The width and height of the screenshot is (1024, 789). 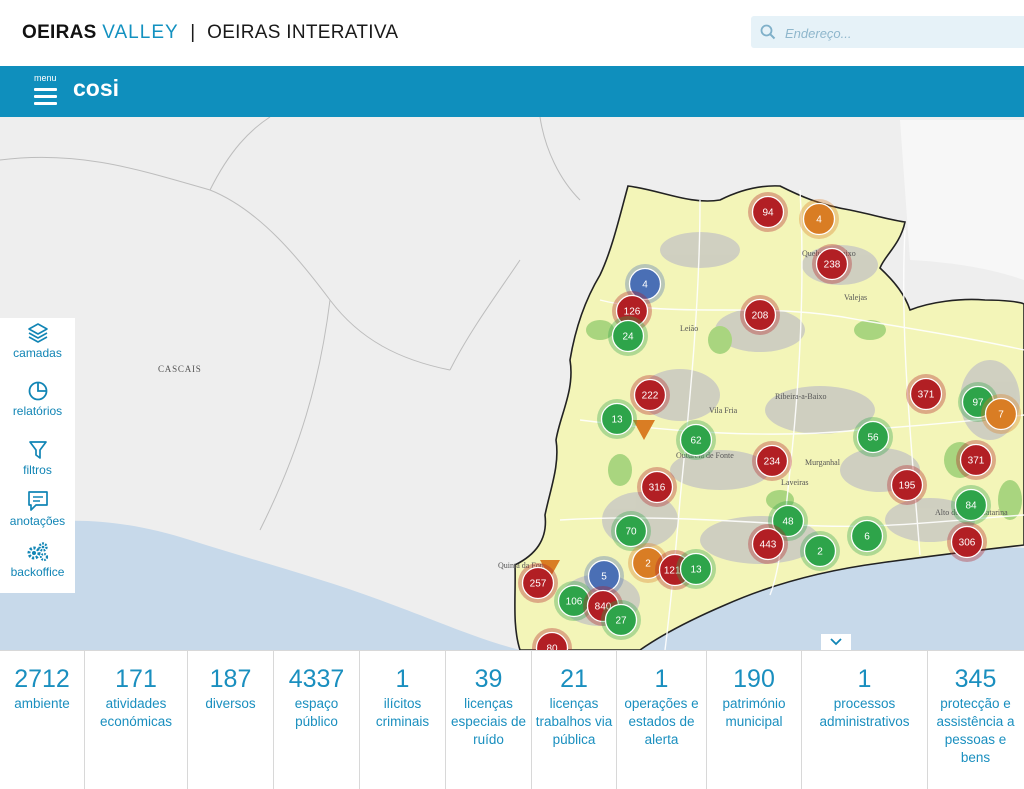 I want to click on stat-count: 4337, so click(x=316, y=679).